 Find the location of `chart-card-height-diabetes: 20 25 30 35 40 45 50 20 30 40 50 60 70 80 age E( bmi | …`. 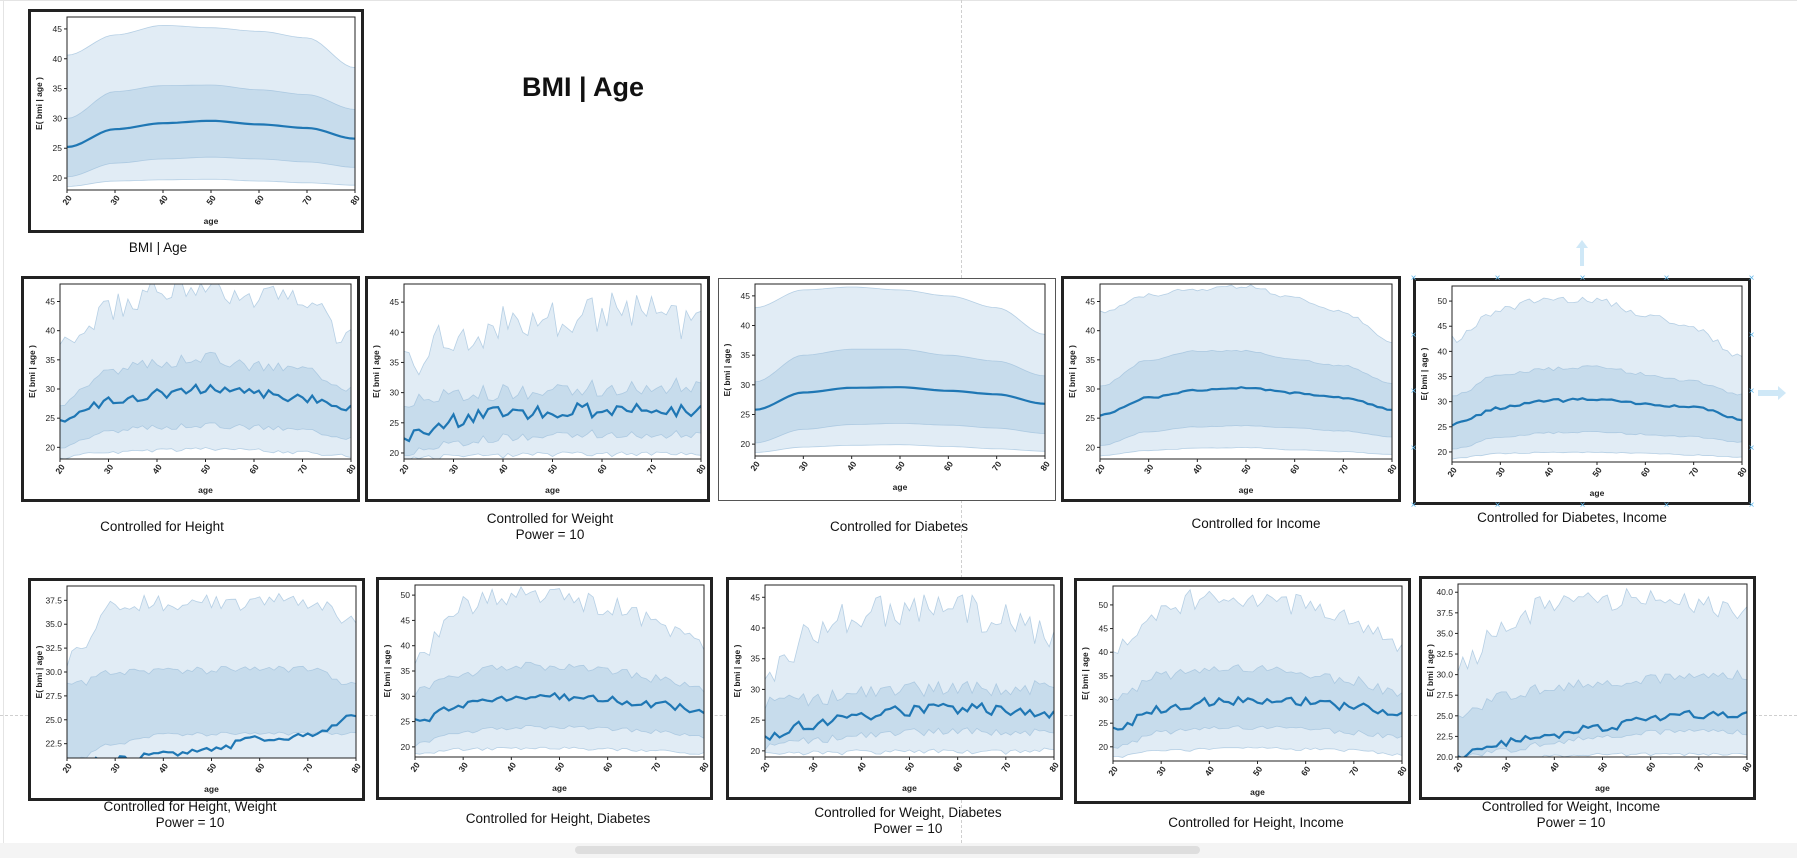

chart-card-height-diabetes: 20 25 30 35 40 45 50 20 30 40 50 60 70 80 age E( bmi | … is located at coordinates (544, 688).